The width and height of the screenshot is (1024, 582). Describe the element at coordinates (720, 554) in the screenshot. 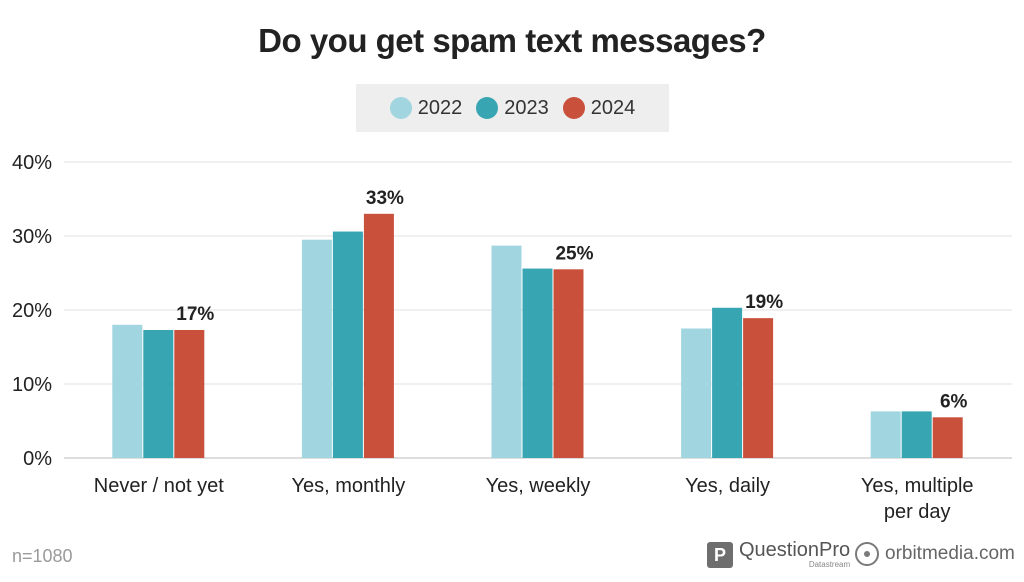

I see `questionpro-icon: P` at that location.